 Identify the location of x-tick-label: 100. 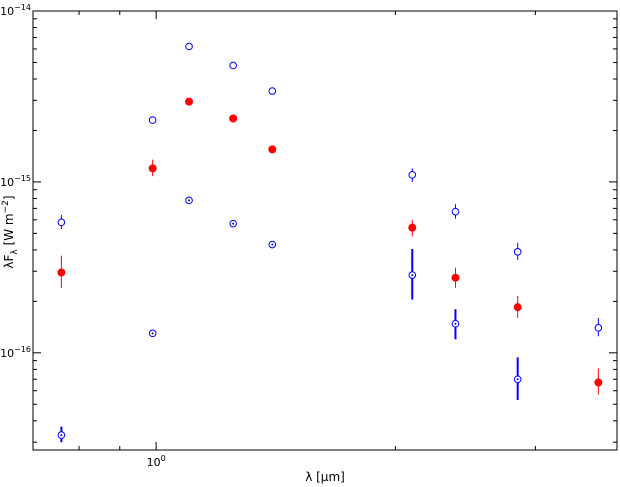
(156, 461).